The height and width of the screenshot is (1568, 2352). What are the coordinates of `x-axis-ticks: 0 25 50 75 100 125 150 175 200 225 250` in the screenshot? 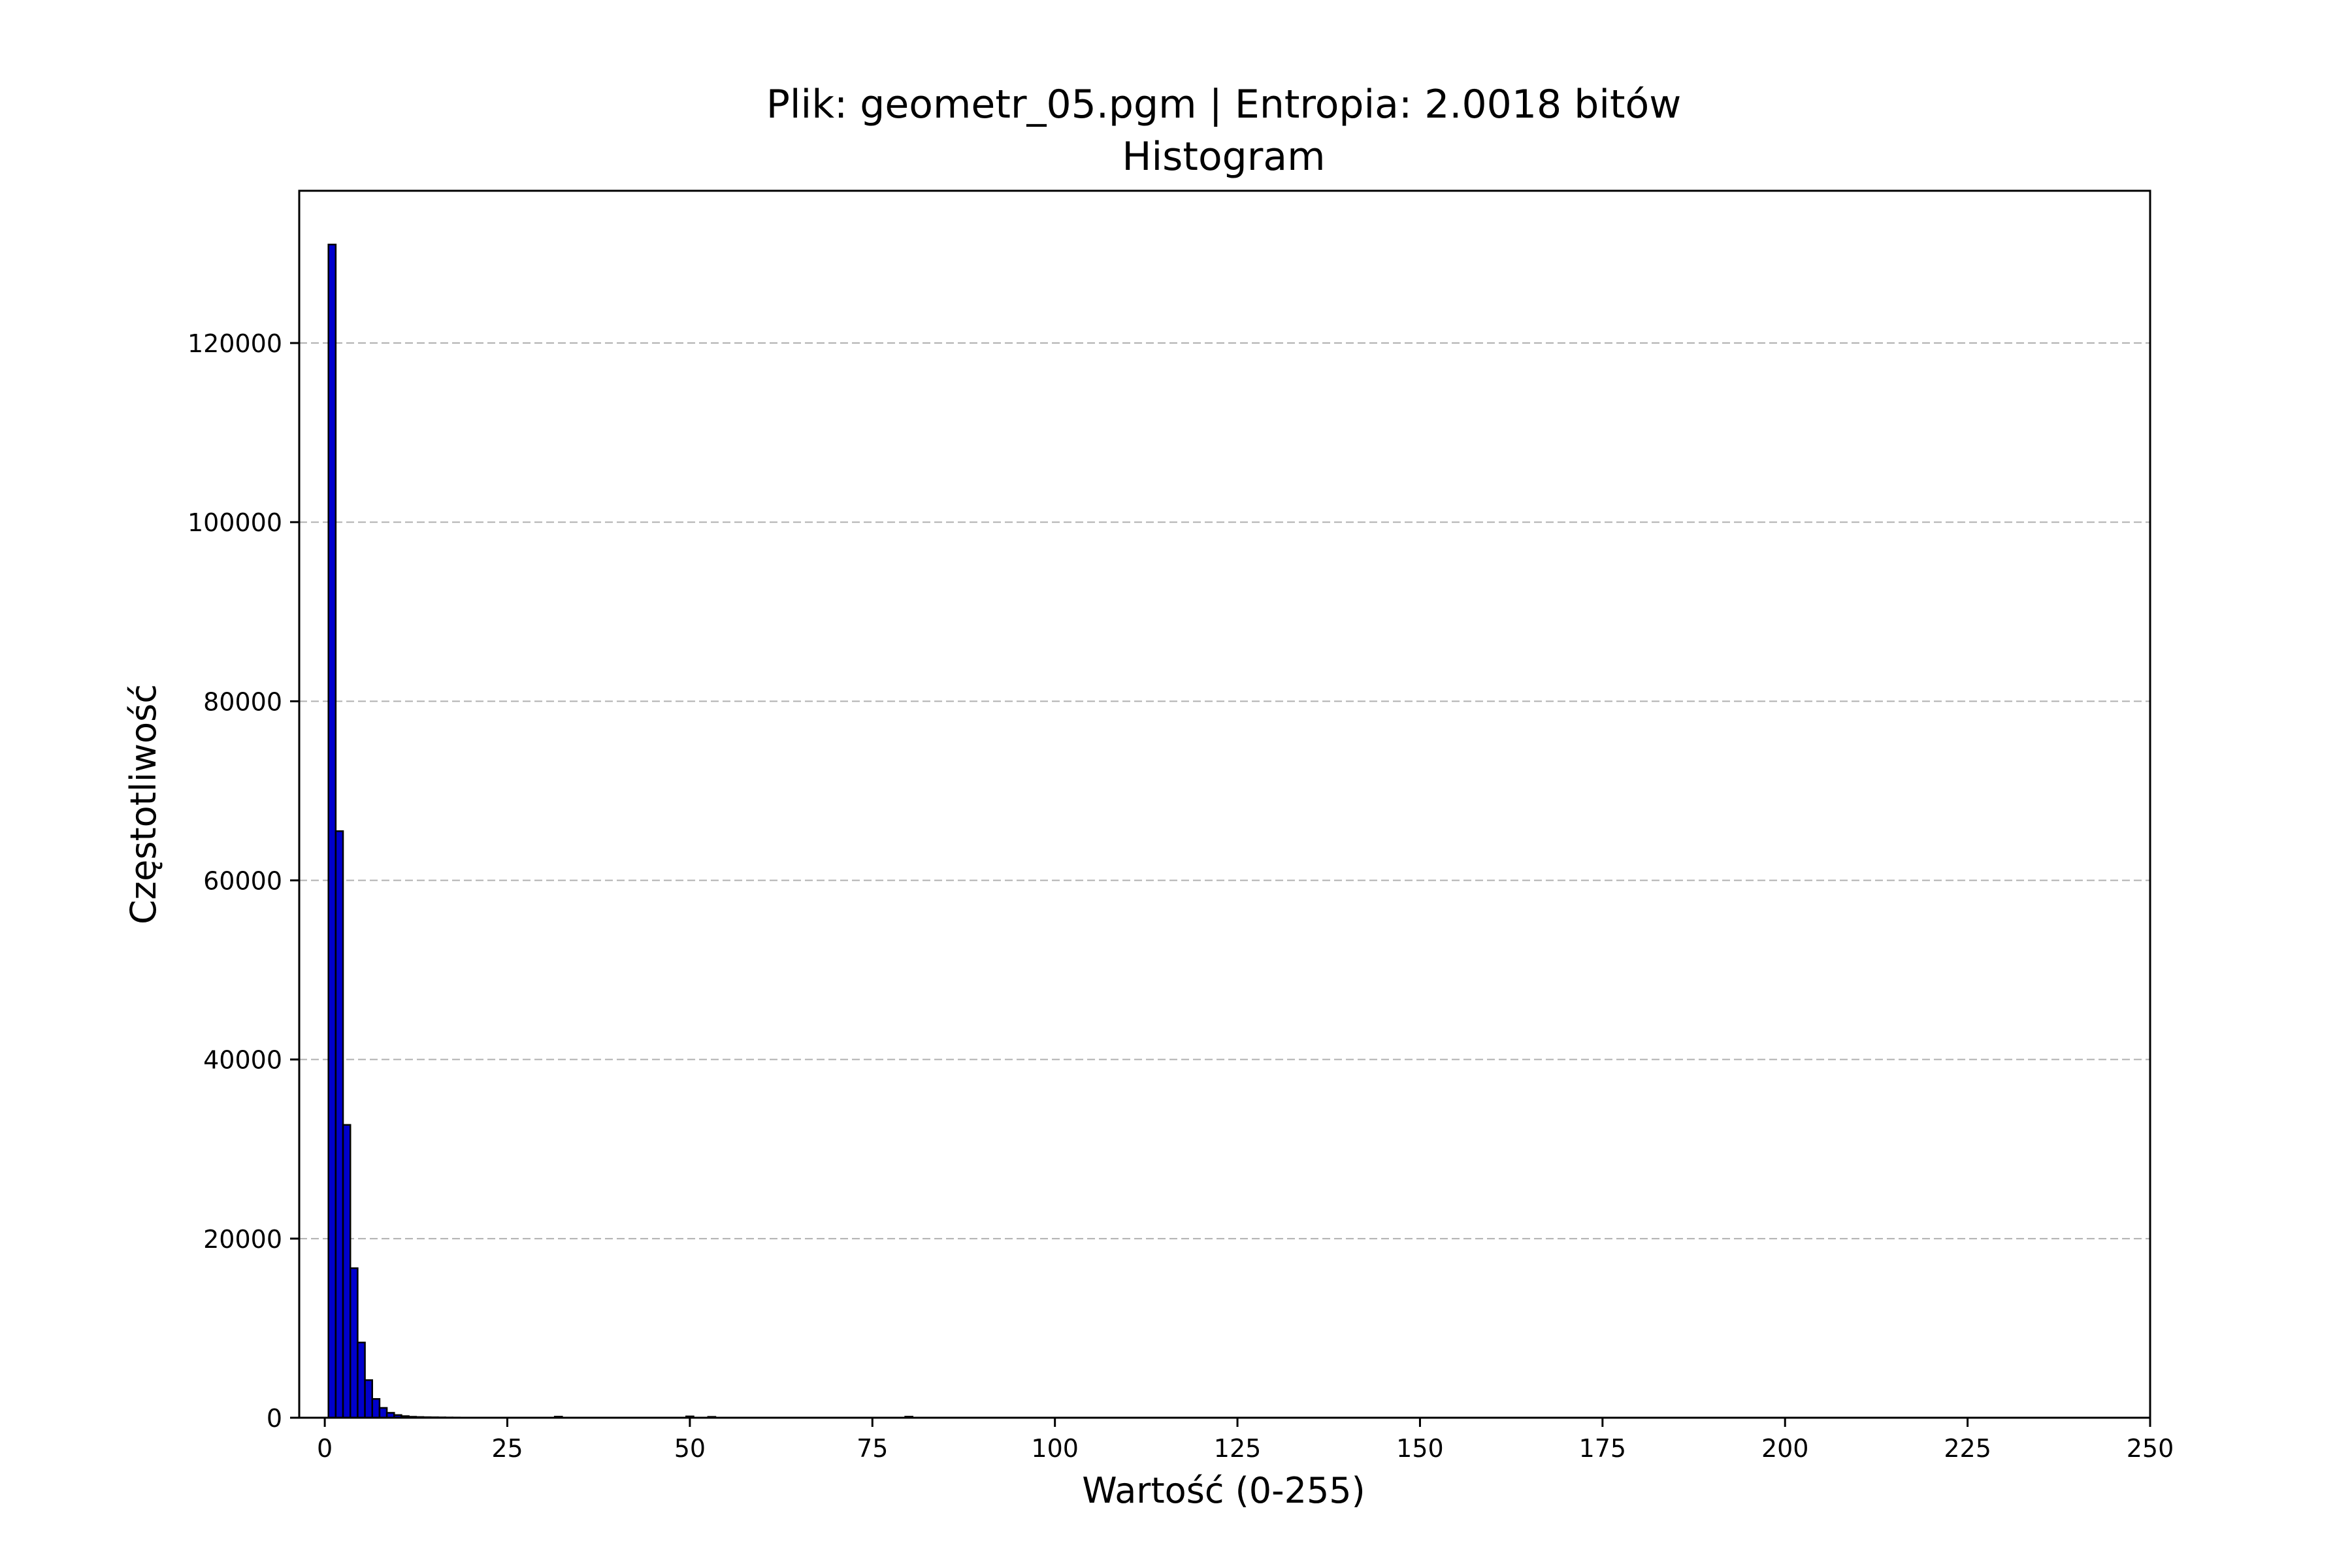 It's located at (1245, 1440).